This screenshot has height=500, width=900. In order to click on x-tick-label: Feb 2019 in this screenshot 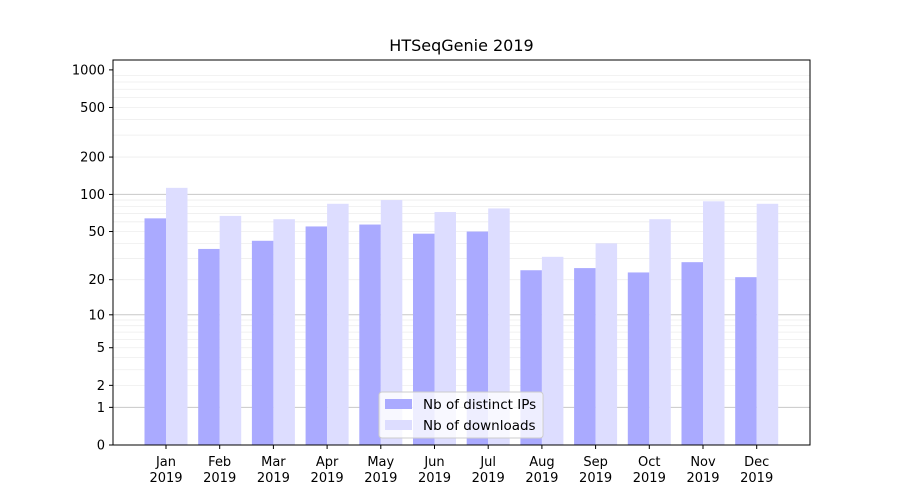, I will do `click(219, 470)`.